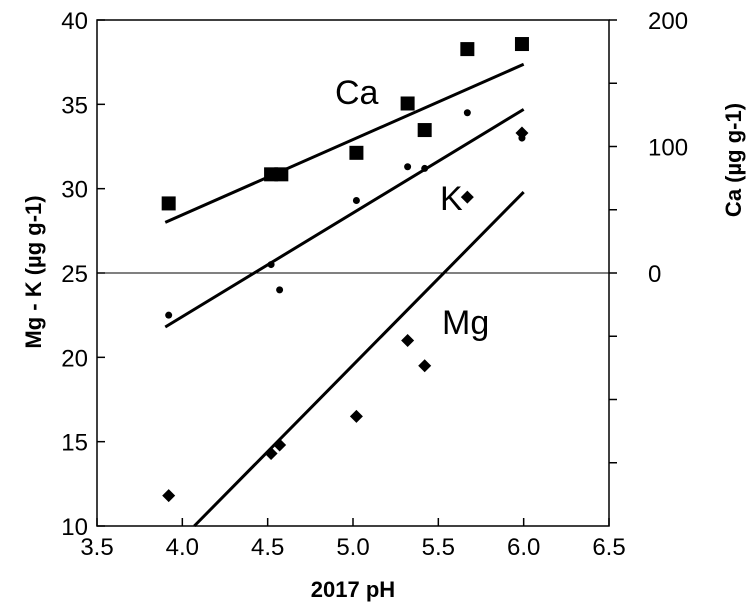 This screenshot has width=751, height=609. I want to click on right-y-axis-ticks: 0 100 200, so click(648, 236).